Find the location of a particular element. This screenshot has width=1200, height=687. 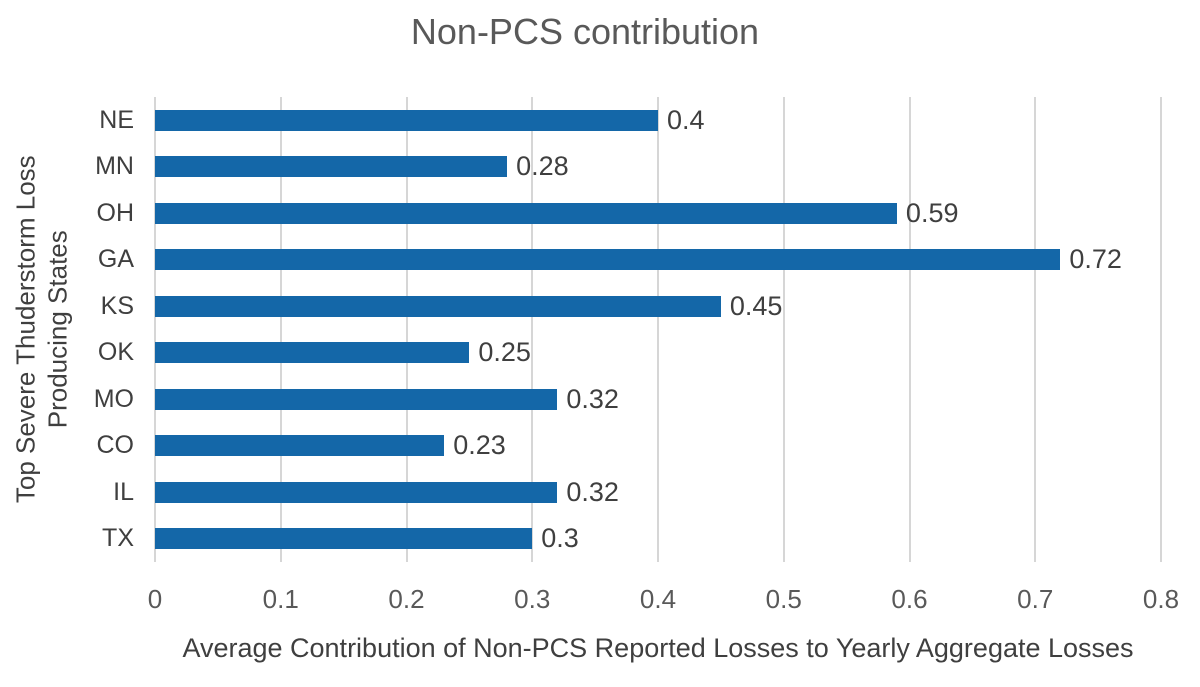

x-tick-label: 0.5 is located at coordinates (783, 599).